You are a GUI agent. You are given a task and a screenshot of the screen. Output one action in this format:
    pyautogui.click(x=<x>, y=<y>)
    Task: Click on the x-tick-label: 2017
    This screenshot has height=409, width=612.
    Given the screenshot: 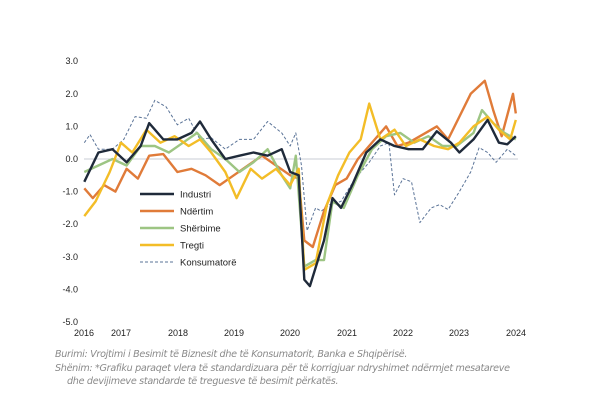 What is the action you would take?
    pyautogui.click(x=121, y=333)
    